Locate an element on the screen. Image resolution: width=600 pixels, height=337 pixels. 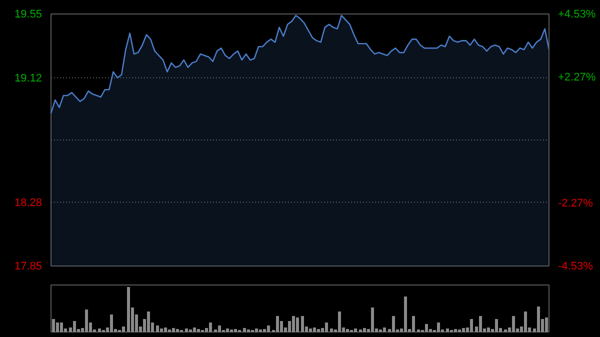
y2-tick-label: -4.53% is located at coordinates (576, 266).